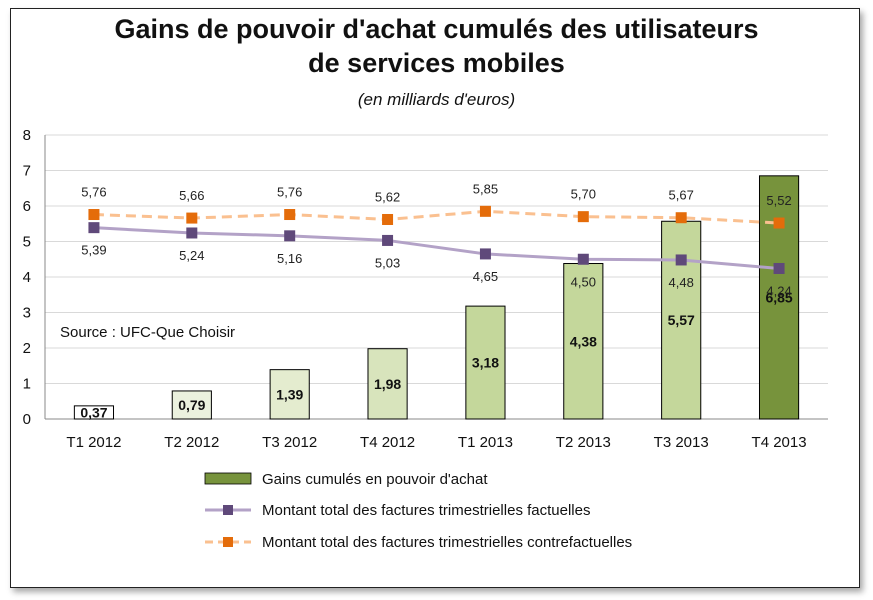 Image resolution: width=873 pixels, height=600 pixels. Describe the element at coordinates (228, 510) in the screenshot. I see `legend-line-swatch-factuelles` at that location.